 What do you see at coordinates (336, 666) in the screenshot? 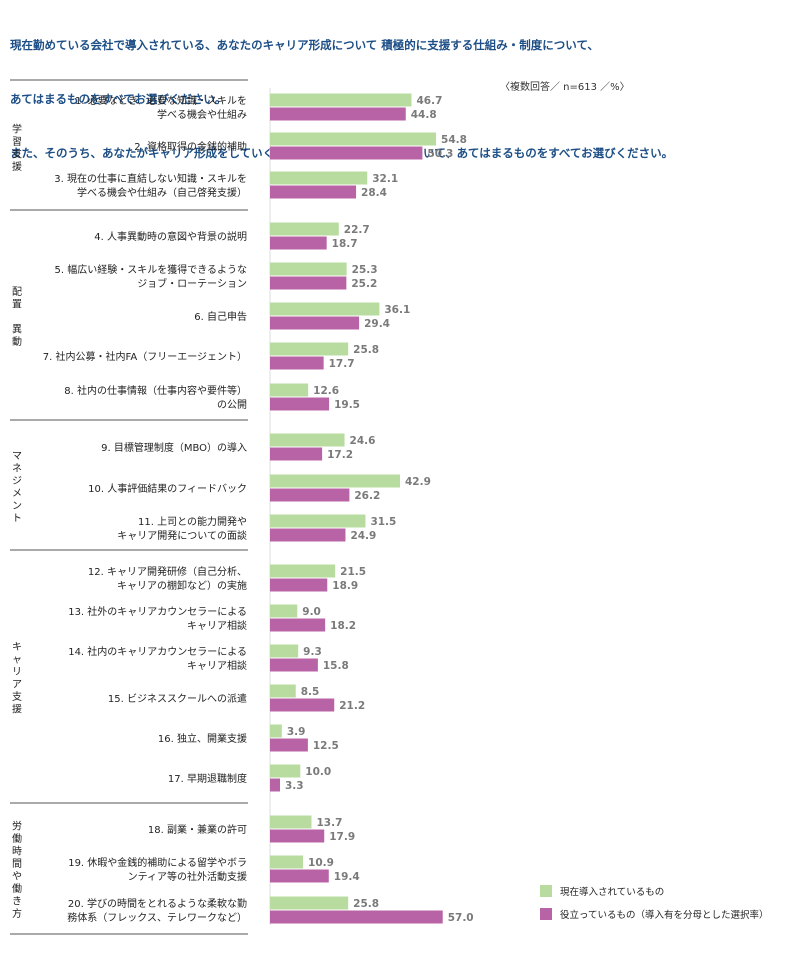
I see `value-label-useful: 15.8` at bounding box center [336, 666].